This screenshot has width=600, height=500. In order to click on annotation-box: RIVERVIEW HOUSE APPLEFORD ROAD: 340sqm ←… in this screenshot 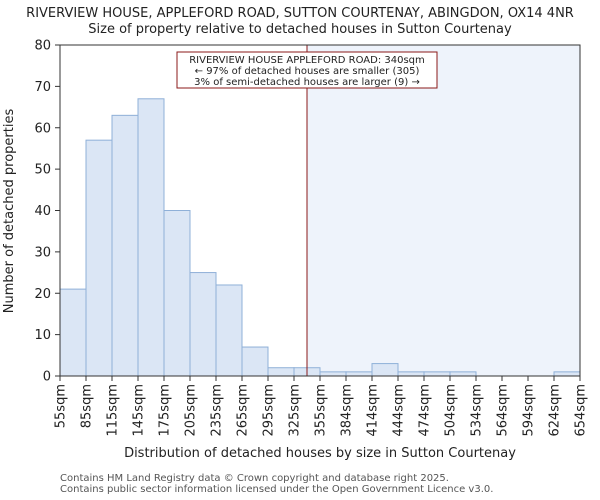, I will do `click(307, 70)`.